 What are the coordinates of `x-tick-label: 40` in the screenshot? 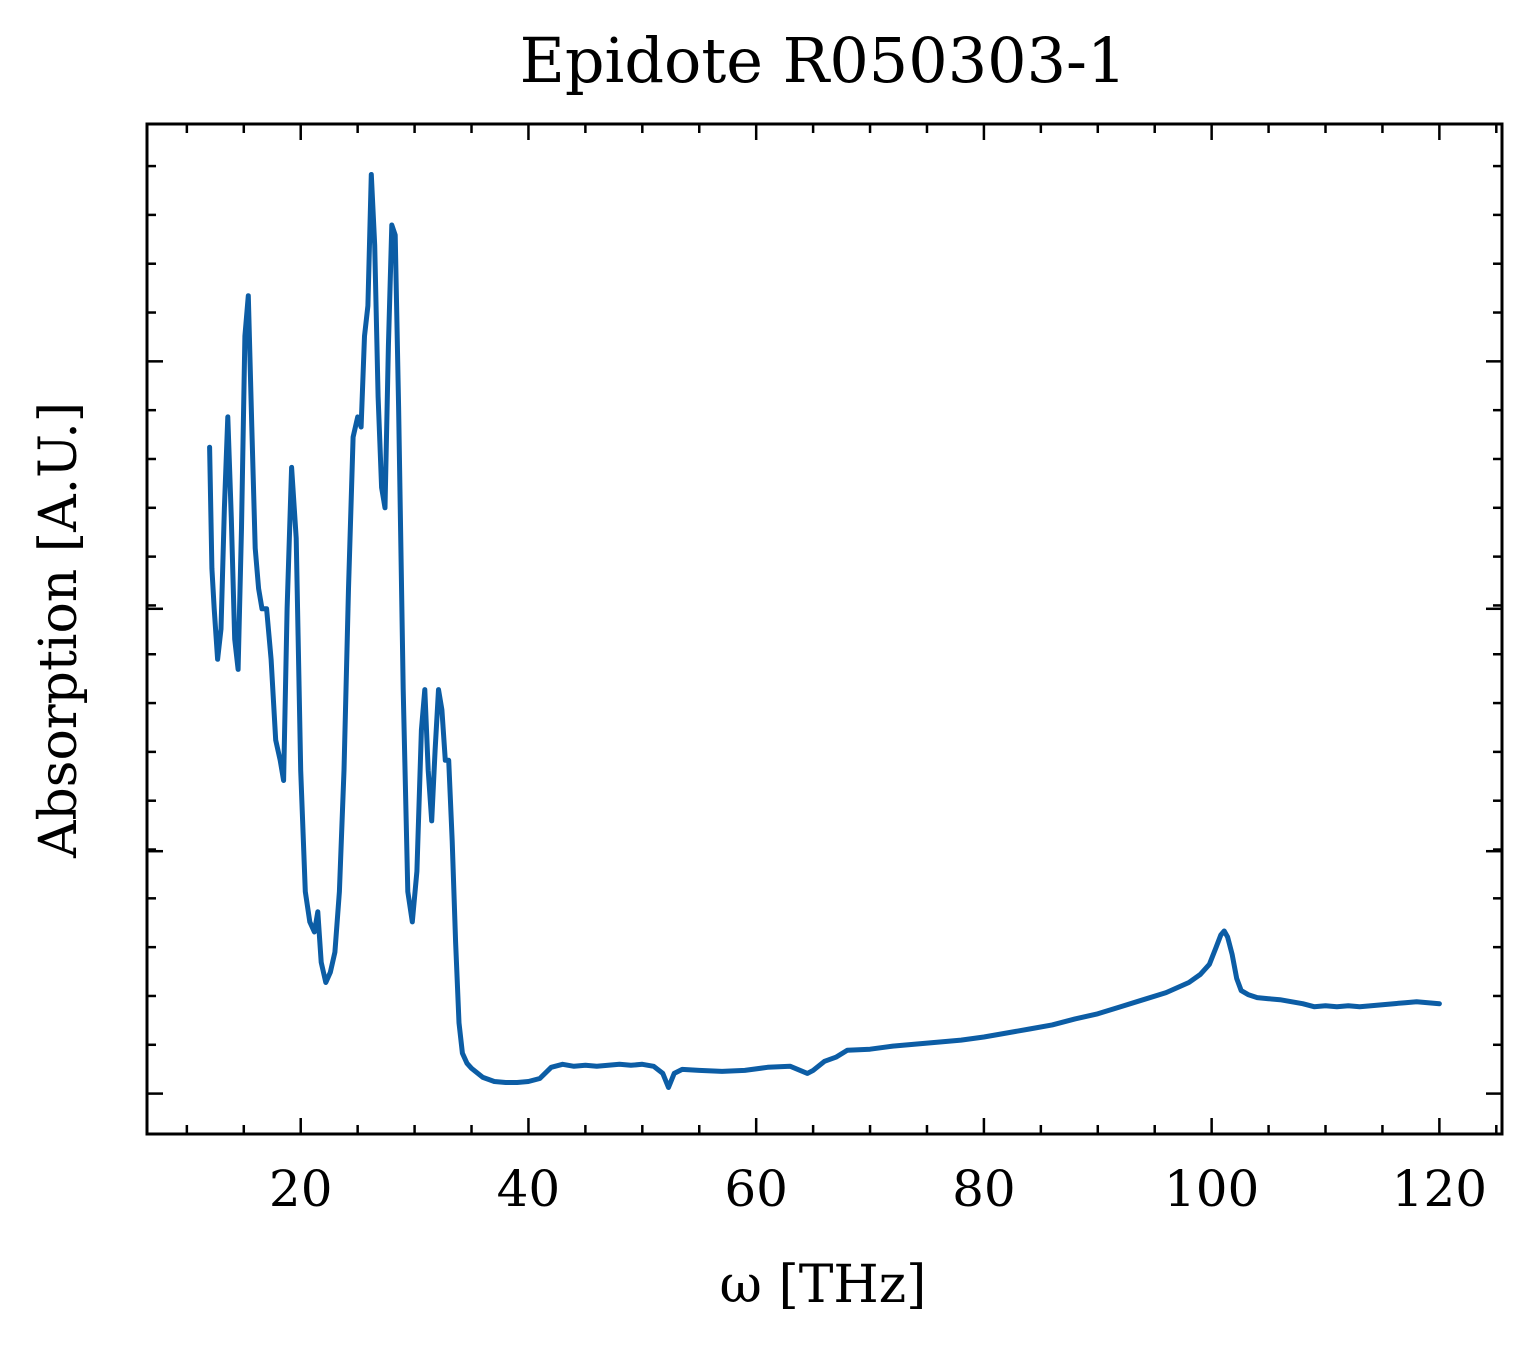 It's located at (529, 1189).